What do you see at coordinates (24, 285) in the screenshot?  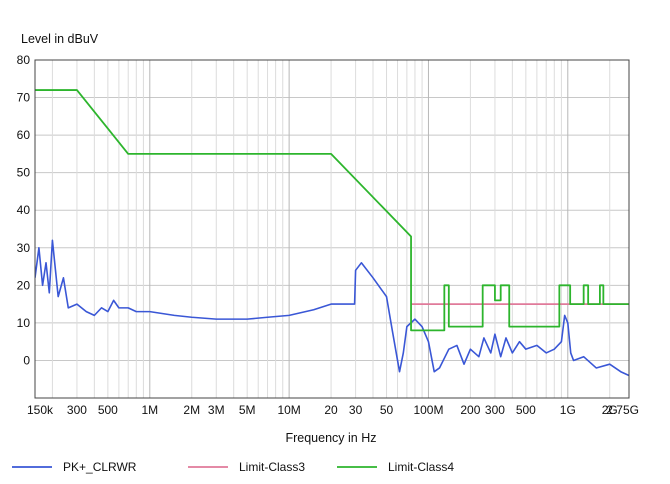 I see `y-tick-label: 20` at bounding box center [24, 285].